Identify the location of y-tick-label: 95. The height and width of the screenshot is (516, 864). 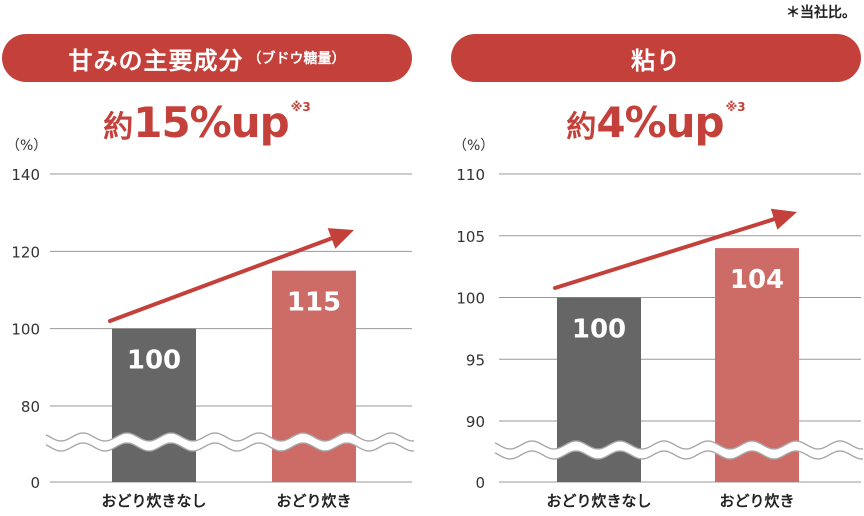
(475, 360).